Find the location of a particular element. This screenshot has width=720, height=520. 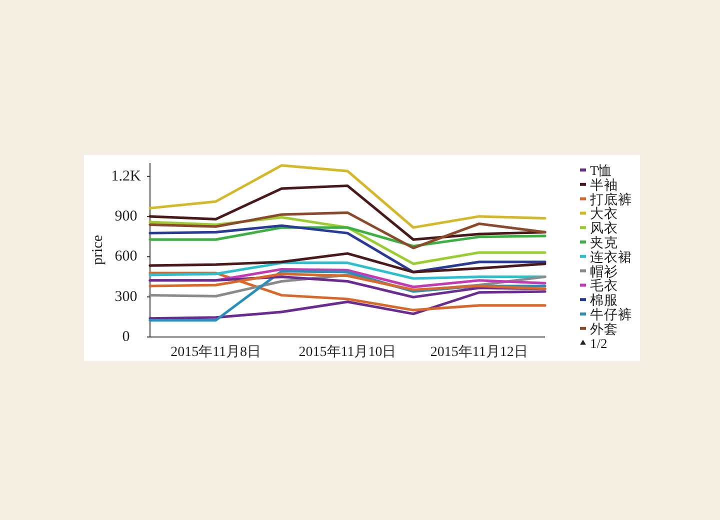

x-tick-label: 2015年11月12日 is located at coordinates (479, 352).